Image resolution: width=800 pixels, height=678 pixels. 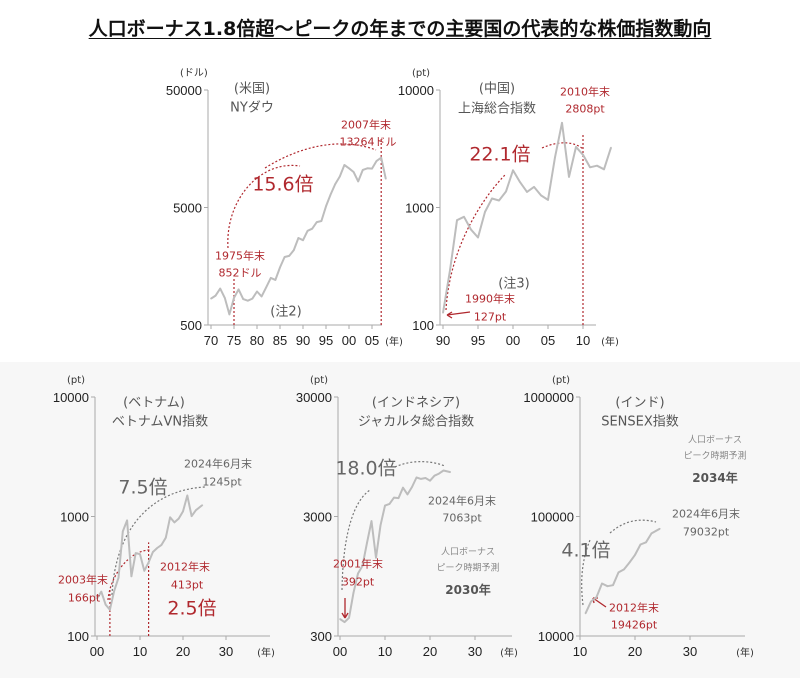 I want to click on cn-start-arrow, so click(x=458, y=315).